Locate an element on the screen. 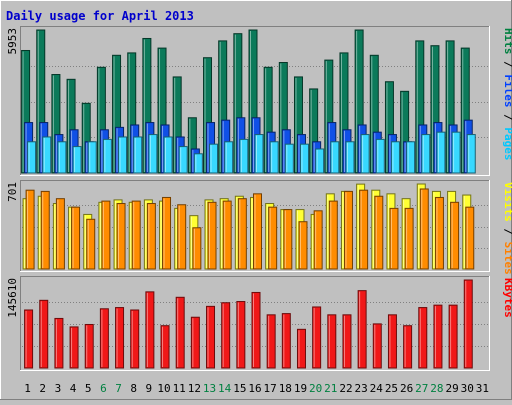 The width and height of the screenshot is (512, 405). legend-entry: Pages is located at coordinates (507, 143).